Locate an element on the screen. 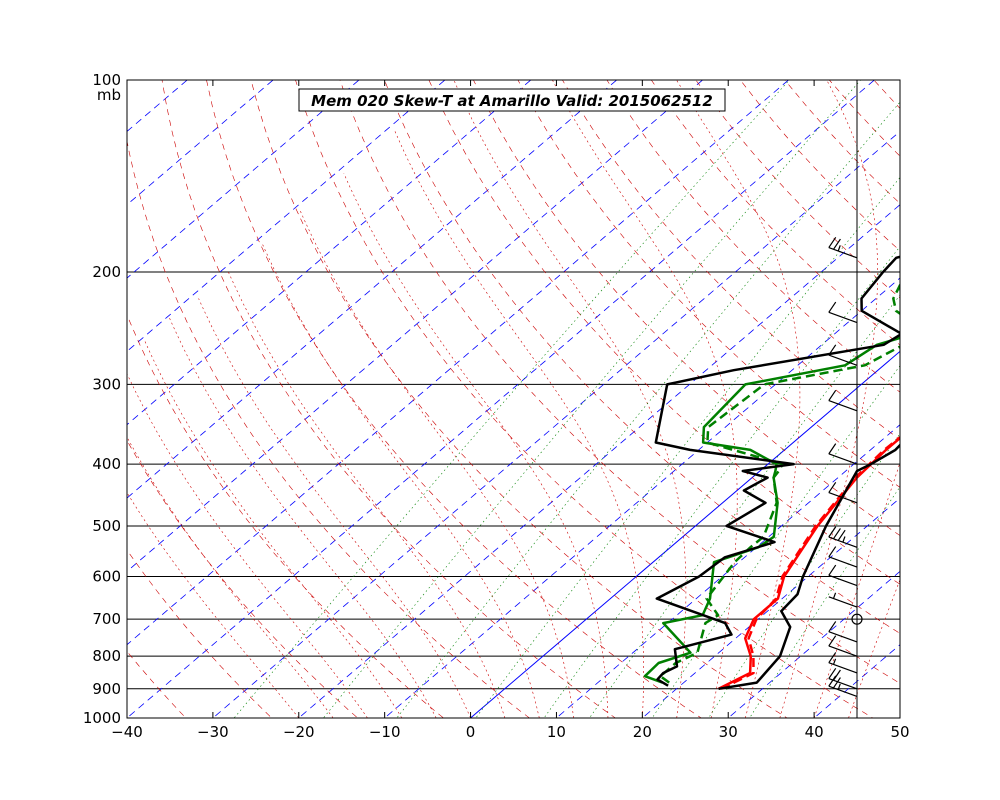 The image size is (1000, 800). x-tick-label: −10 is located at coordinates (385, 732).